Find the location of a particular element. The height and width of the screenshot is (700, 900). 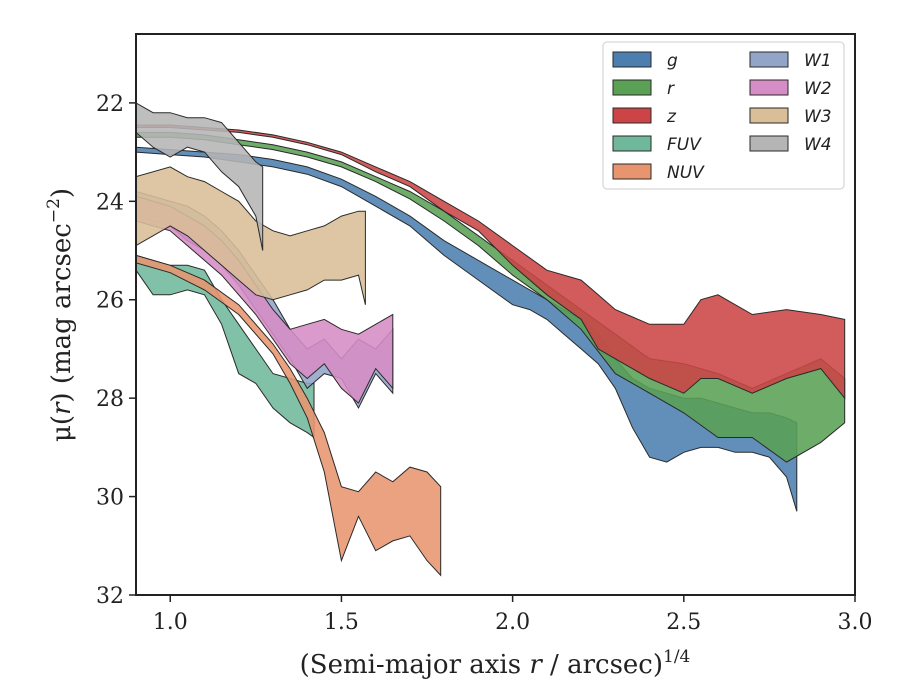

y-axis-label: μ(r) (mag arcsec−2) is located at coordinates (60, 315).